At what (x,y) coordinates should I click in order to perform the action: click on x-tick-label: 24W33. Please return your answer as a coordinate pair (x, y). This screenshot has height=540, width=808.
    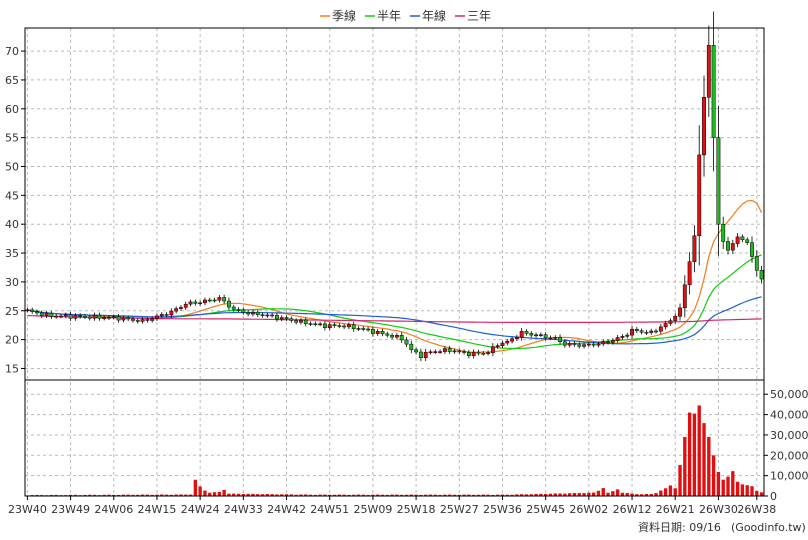
    Looking at the image, I should click on (243, 509).